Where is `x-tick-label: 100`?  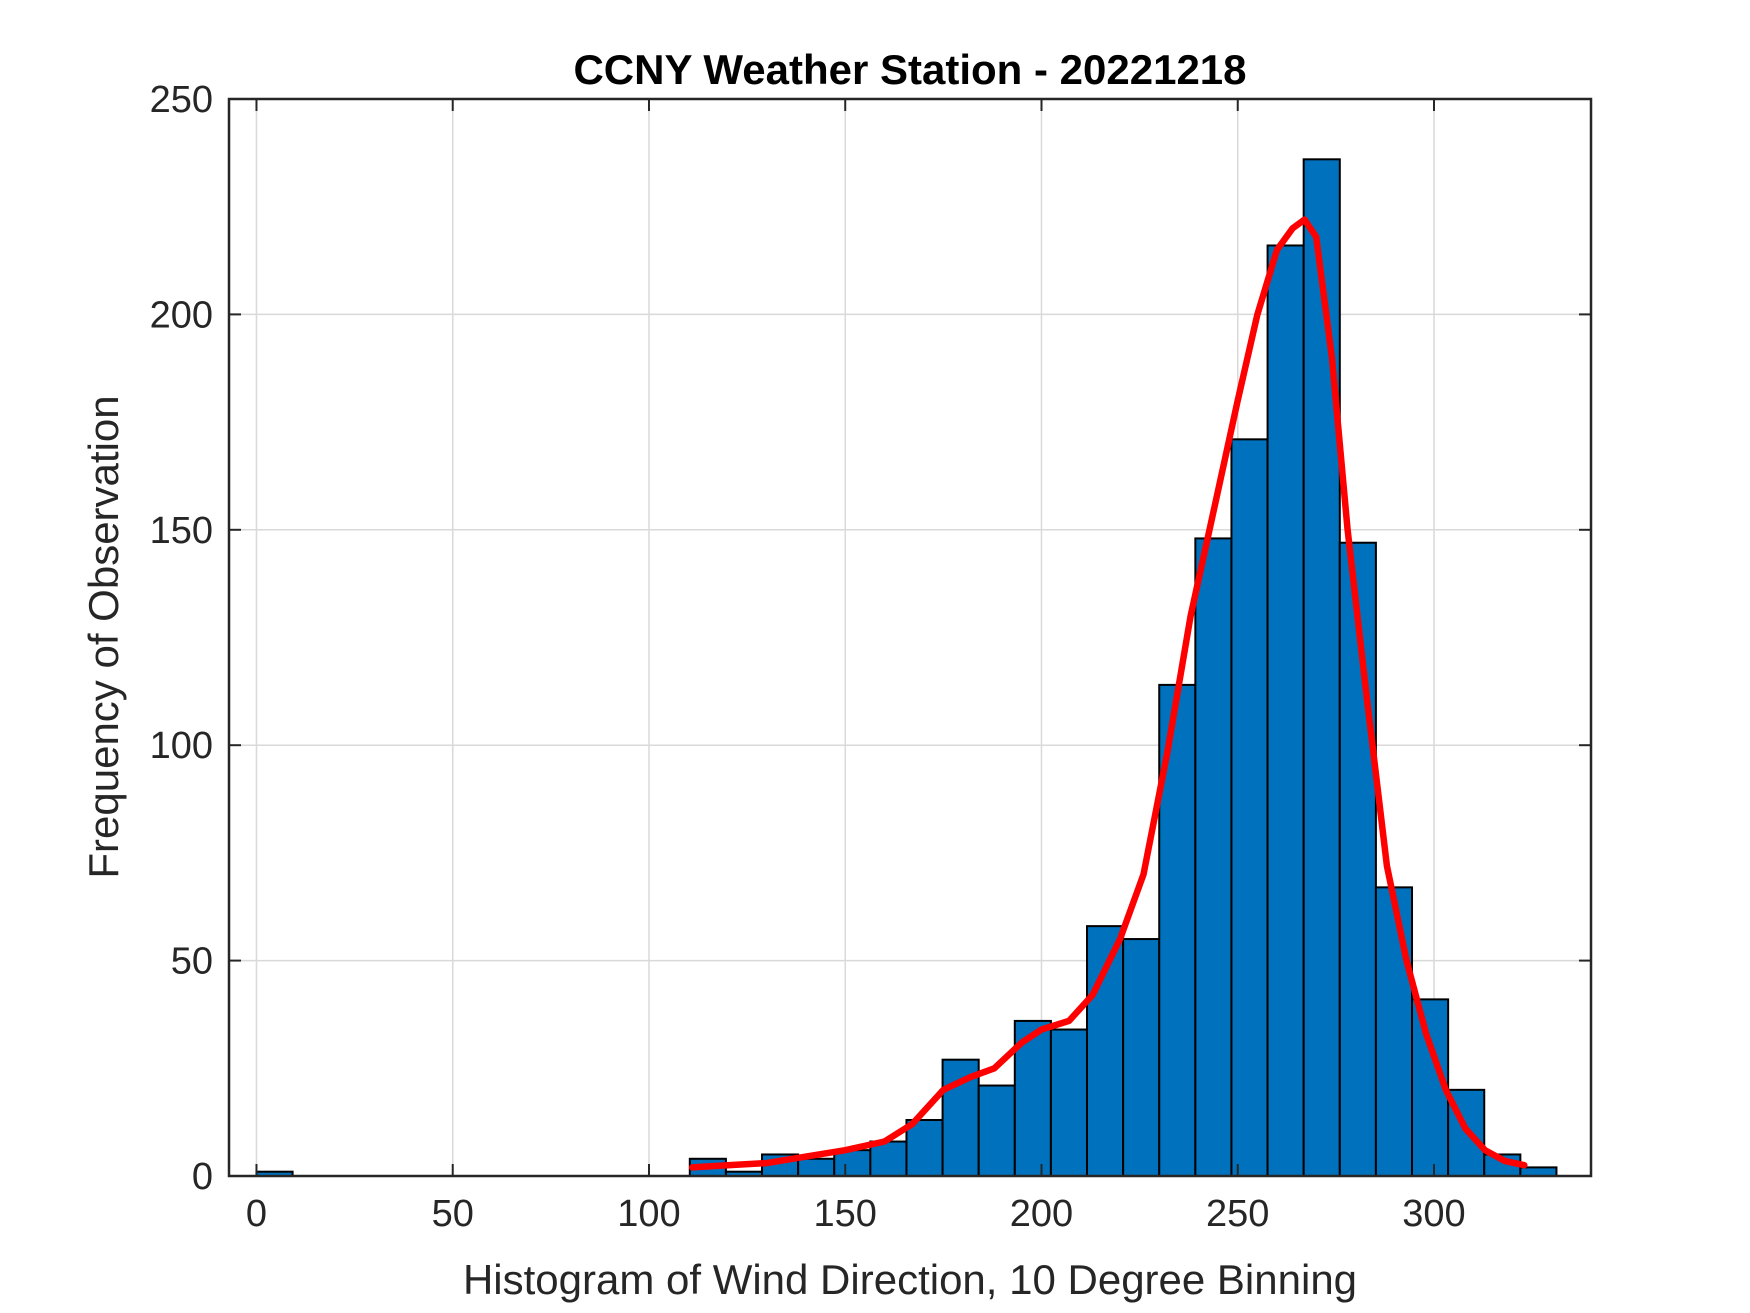
x-tick-label: 100 is located at coordinates (648, 1214).